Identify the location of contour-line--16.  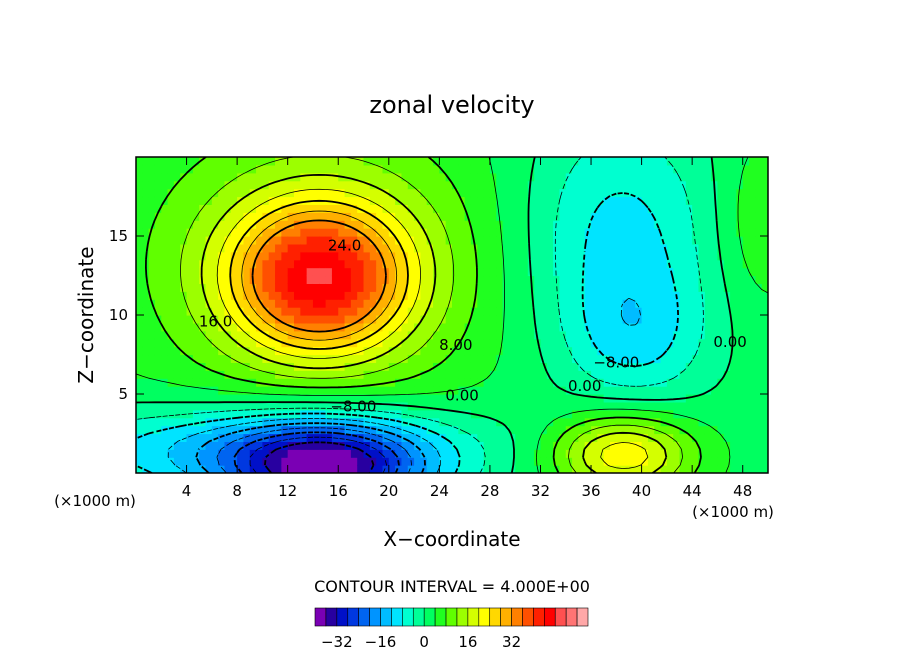
(310, 447).